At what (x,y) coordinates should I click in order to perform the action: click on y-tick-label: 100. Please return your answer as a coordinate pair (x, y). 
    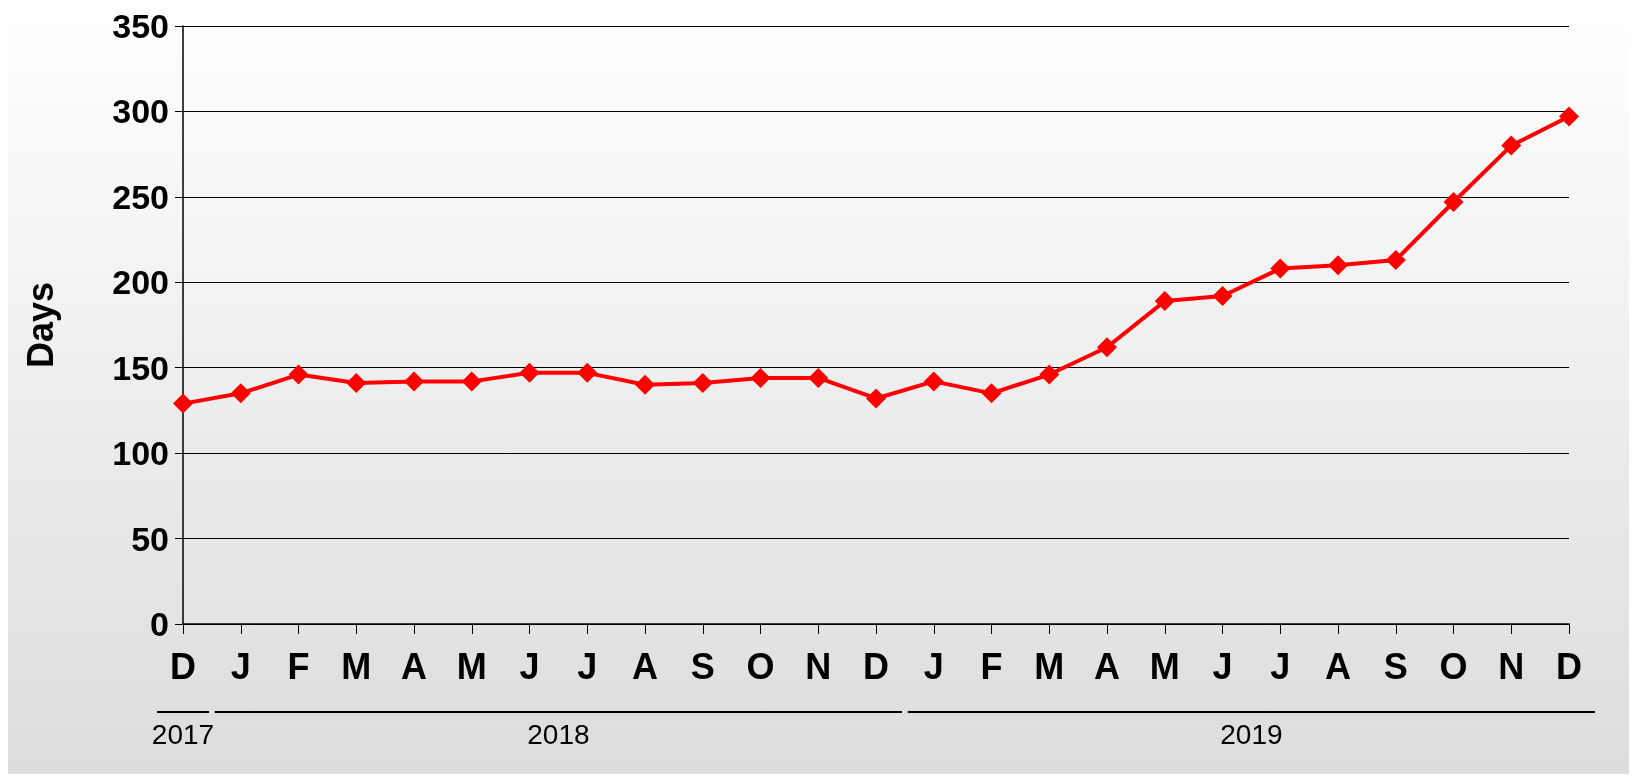
    Looking at the image, I should click on (140, 453).